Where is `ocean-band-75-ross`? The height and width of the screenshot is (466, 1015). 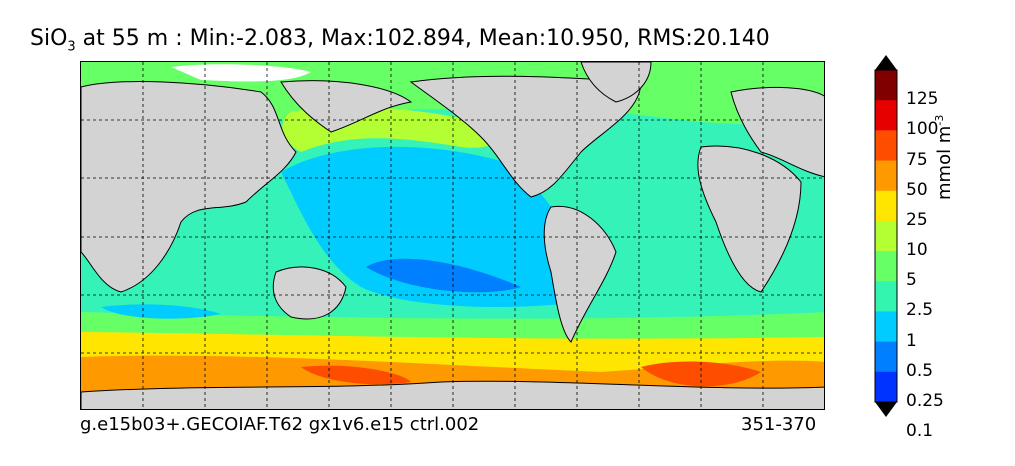
ocean-band-75-ross is located at coordinates (356, 375).